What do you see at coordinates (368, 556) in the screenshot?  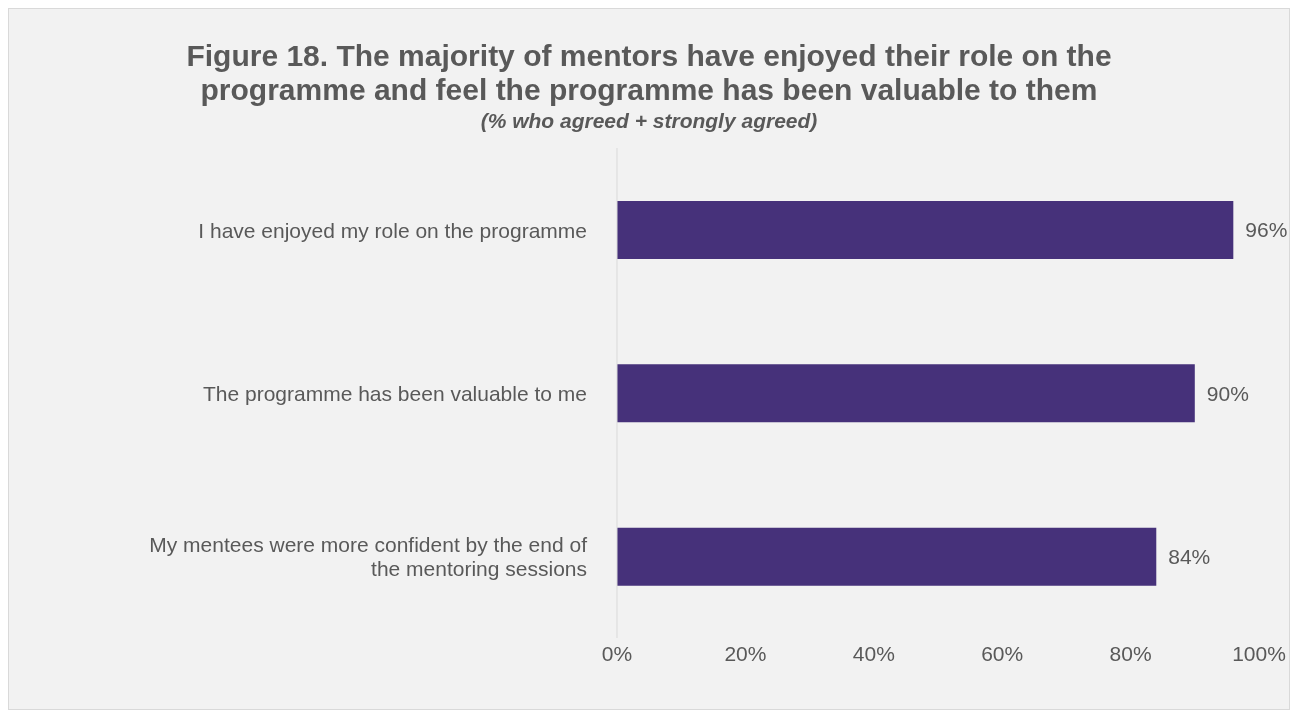 I see `y-tick-label: My mentees were more confident by the end of the mentoring sessions` at bounding box center [368, 556].